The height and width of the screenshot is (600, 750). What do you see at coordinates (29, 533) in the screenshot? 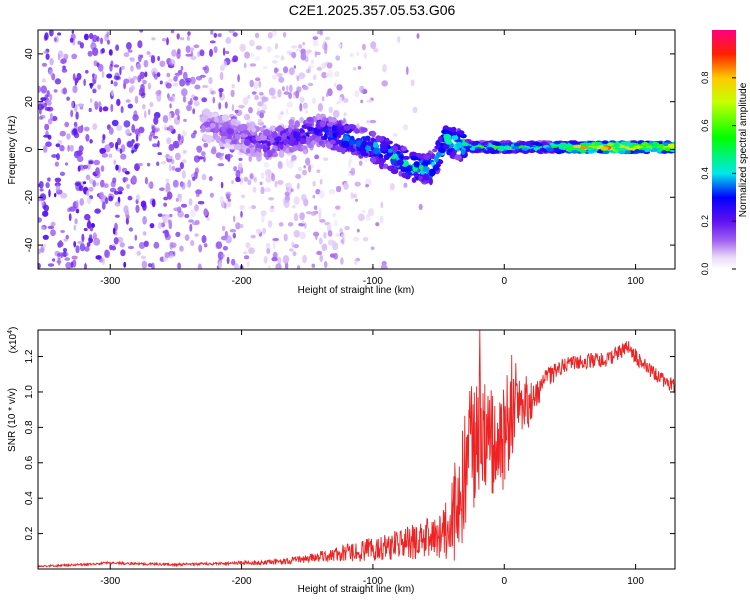
I see `snr-y-tick-label: 0.2` at bounding box center [29, 533].